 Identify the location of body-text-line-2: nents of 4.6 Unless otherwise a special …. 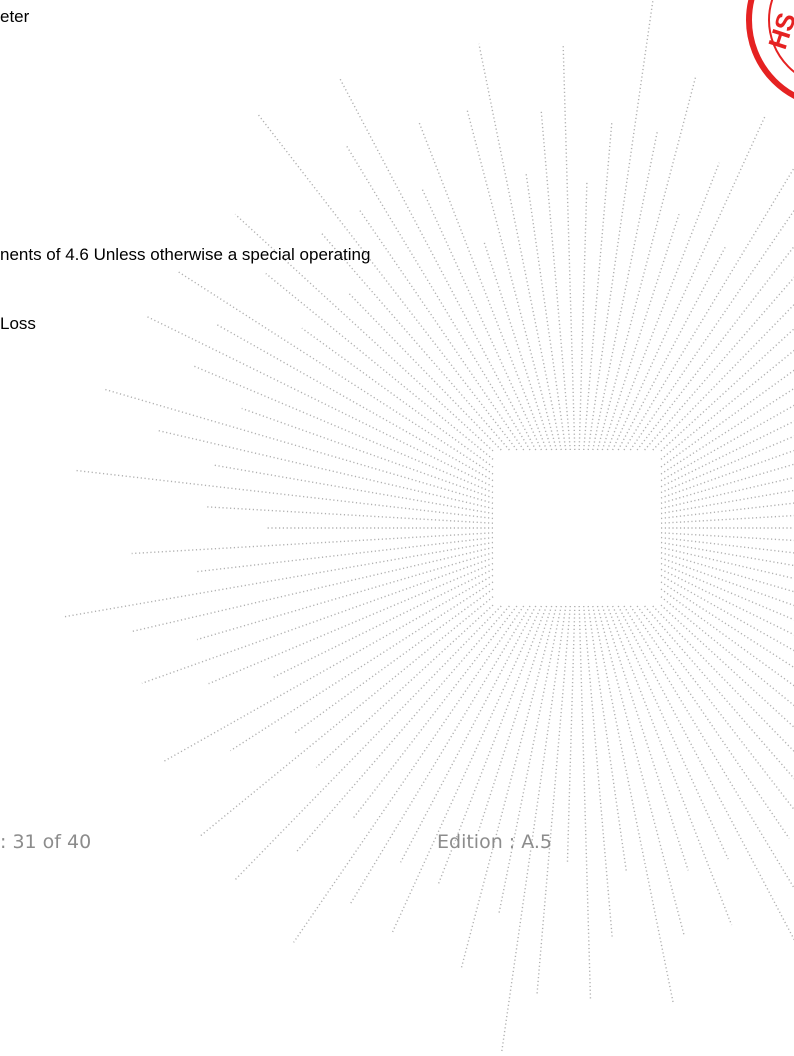
(185, 254).